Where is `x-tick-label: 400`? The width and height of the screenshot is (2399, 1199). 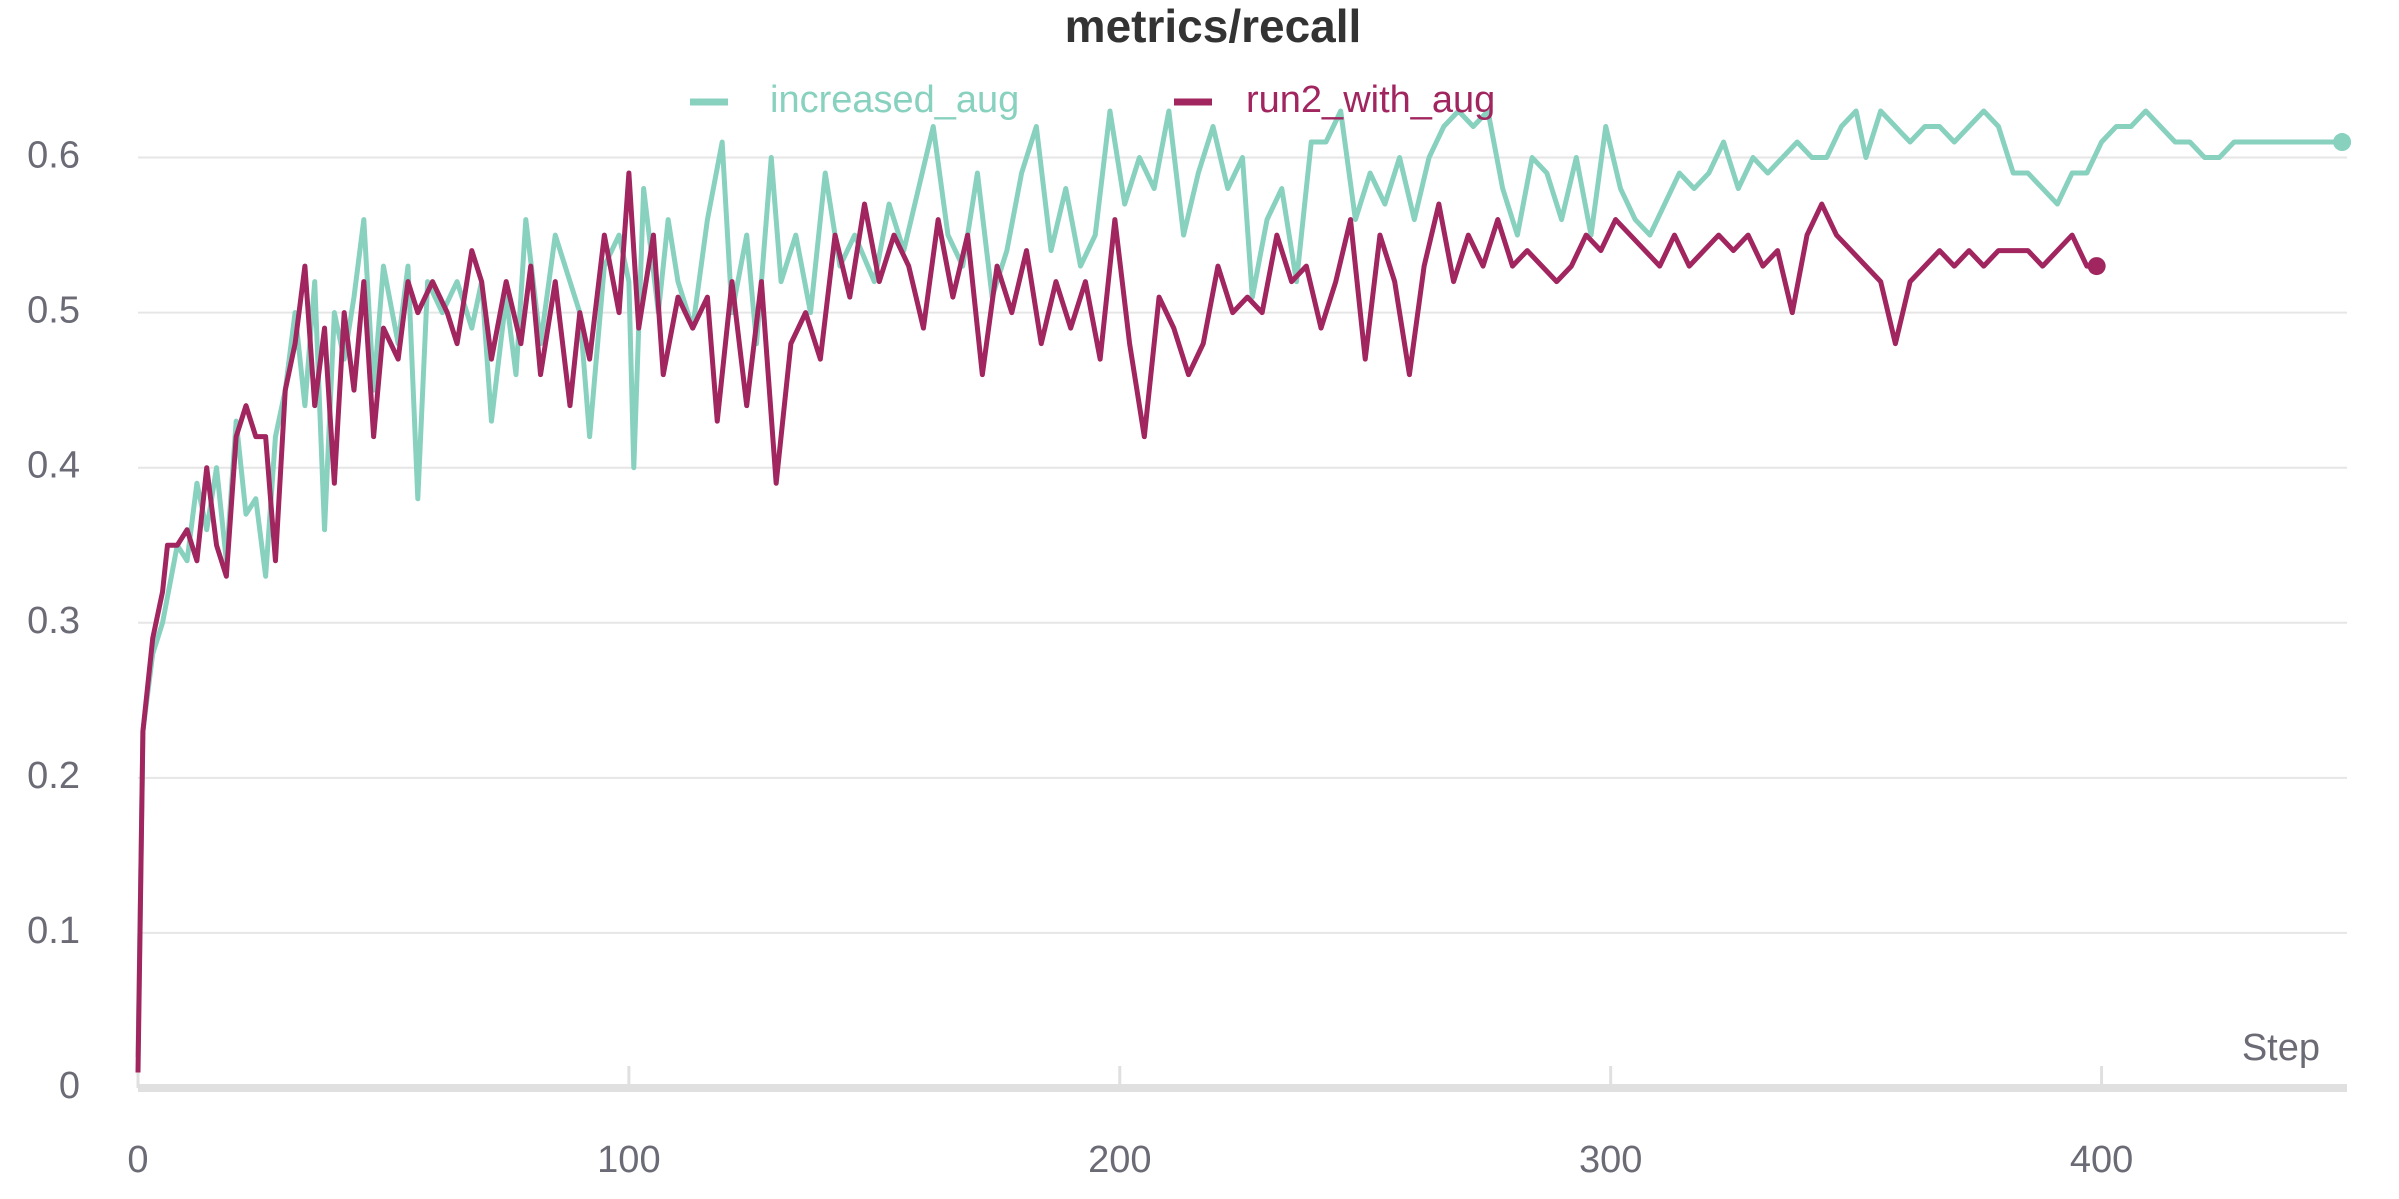
x-tick-label: 400 is located at coordinates (2101, 1160).